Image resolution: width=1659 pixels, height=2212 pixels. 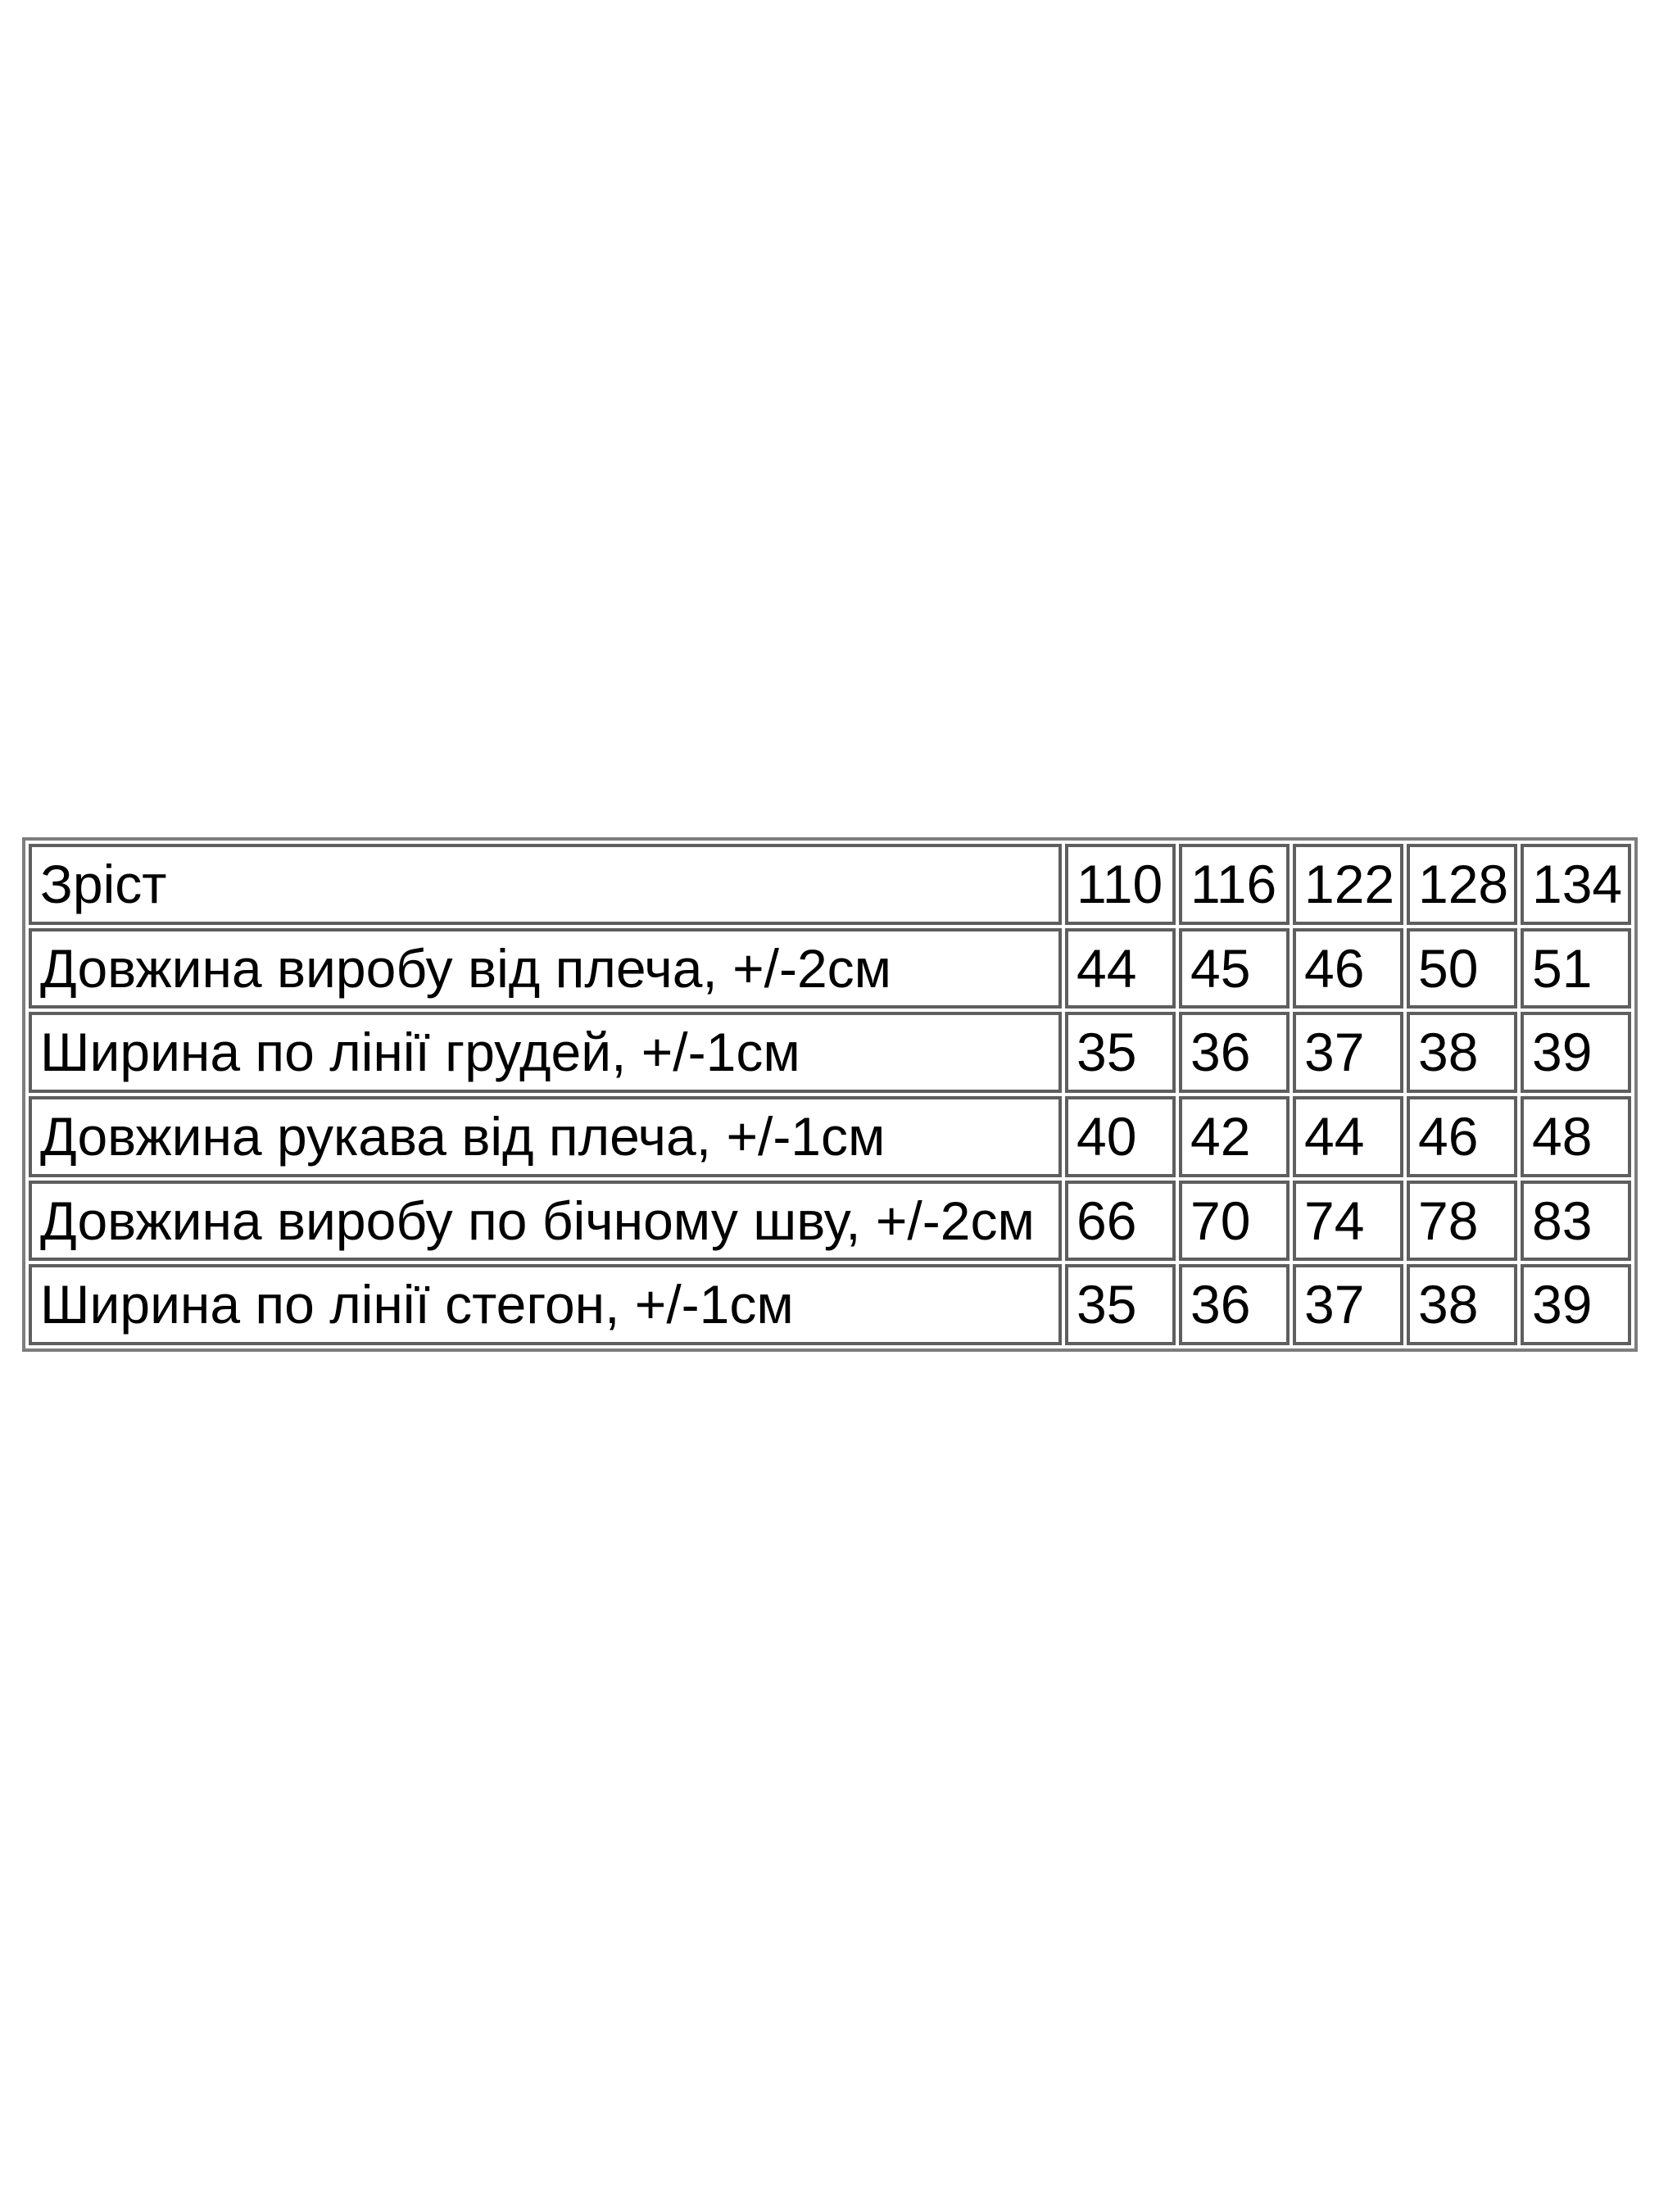 I want to click on row-label-cell: Довжина виробу від плеча, +/-2см, so click(x=545, y=968).